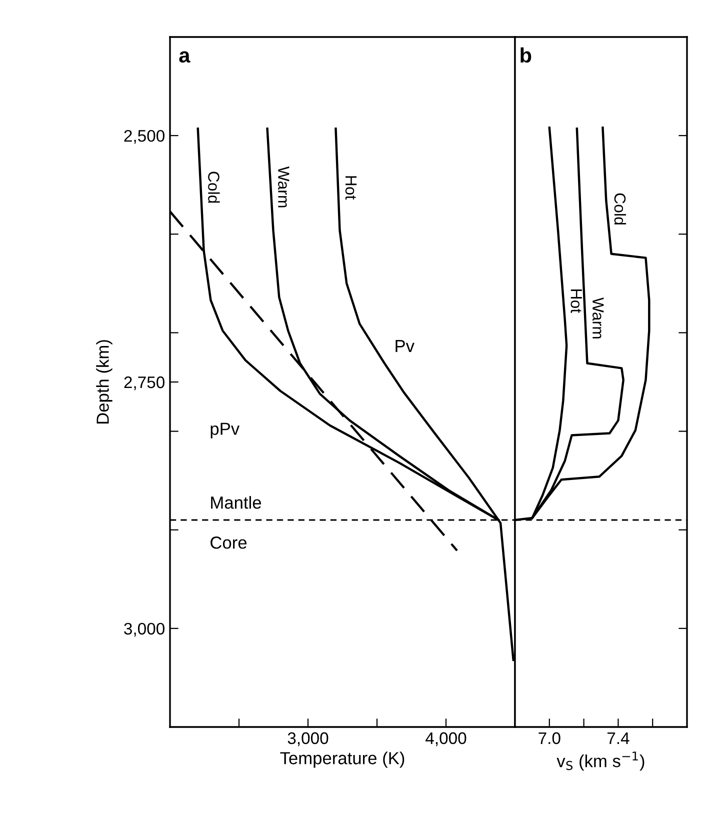  Describe the element at coordinates (144, 137) in the screenshot. I see `y-tick-label: 2,500` at that location.